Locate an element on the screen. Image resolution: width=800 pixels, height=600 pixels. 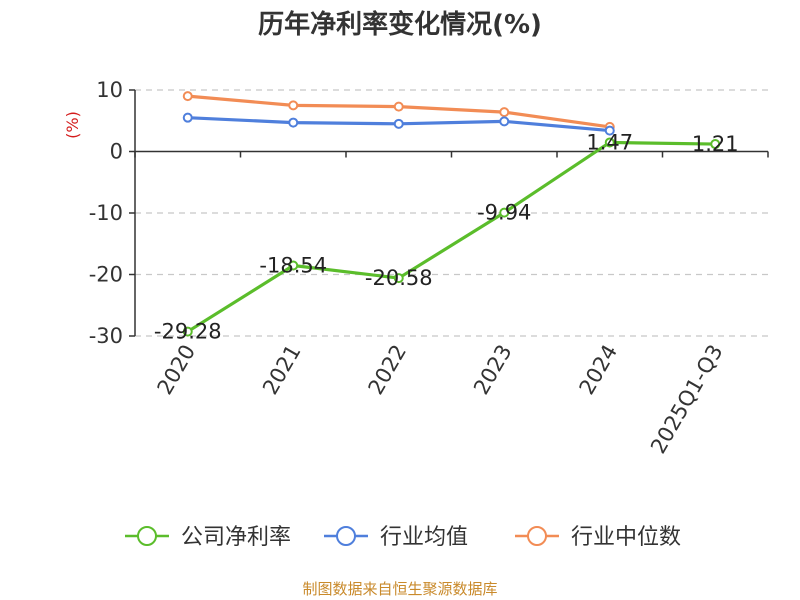
data-label: 1.47 is located at coordinates (609, 142).